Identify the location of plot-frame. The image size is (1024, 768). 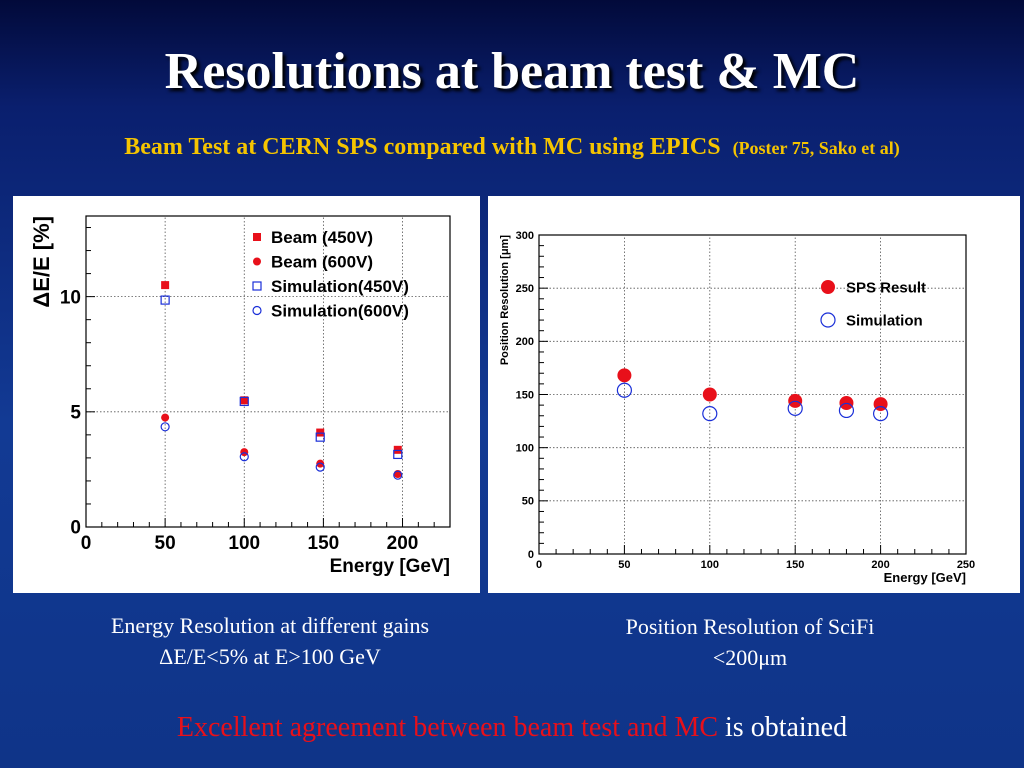
(268, 371).